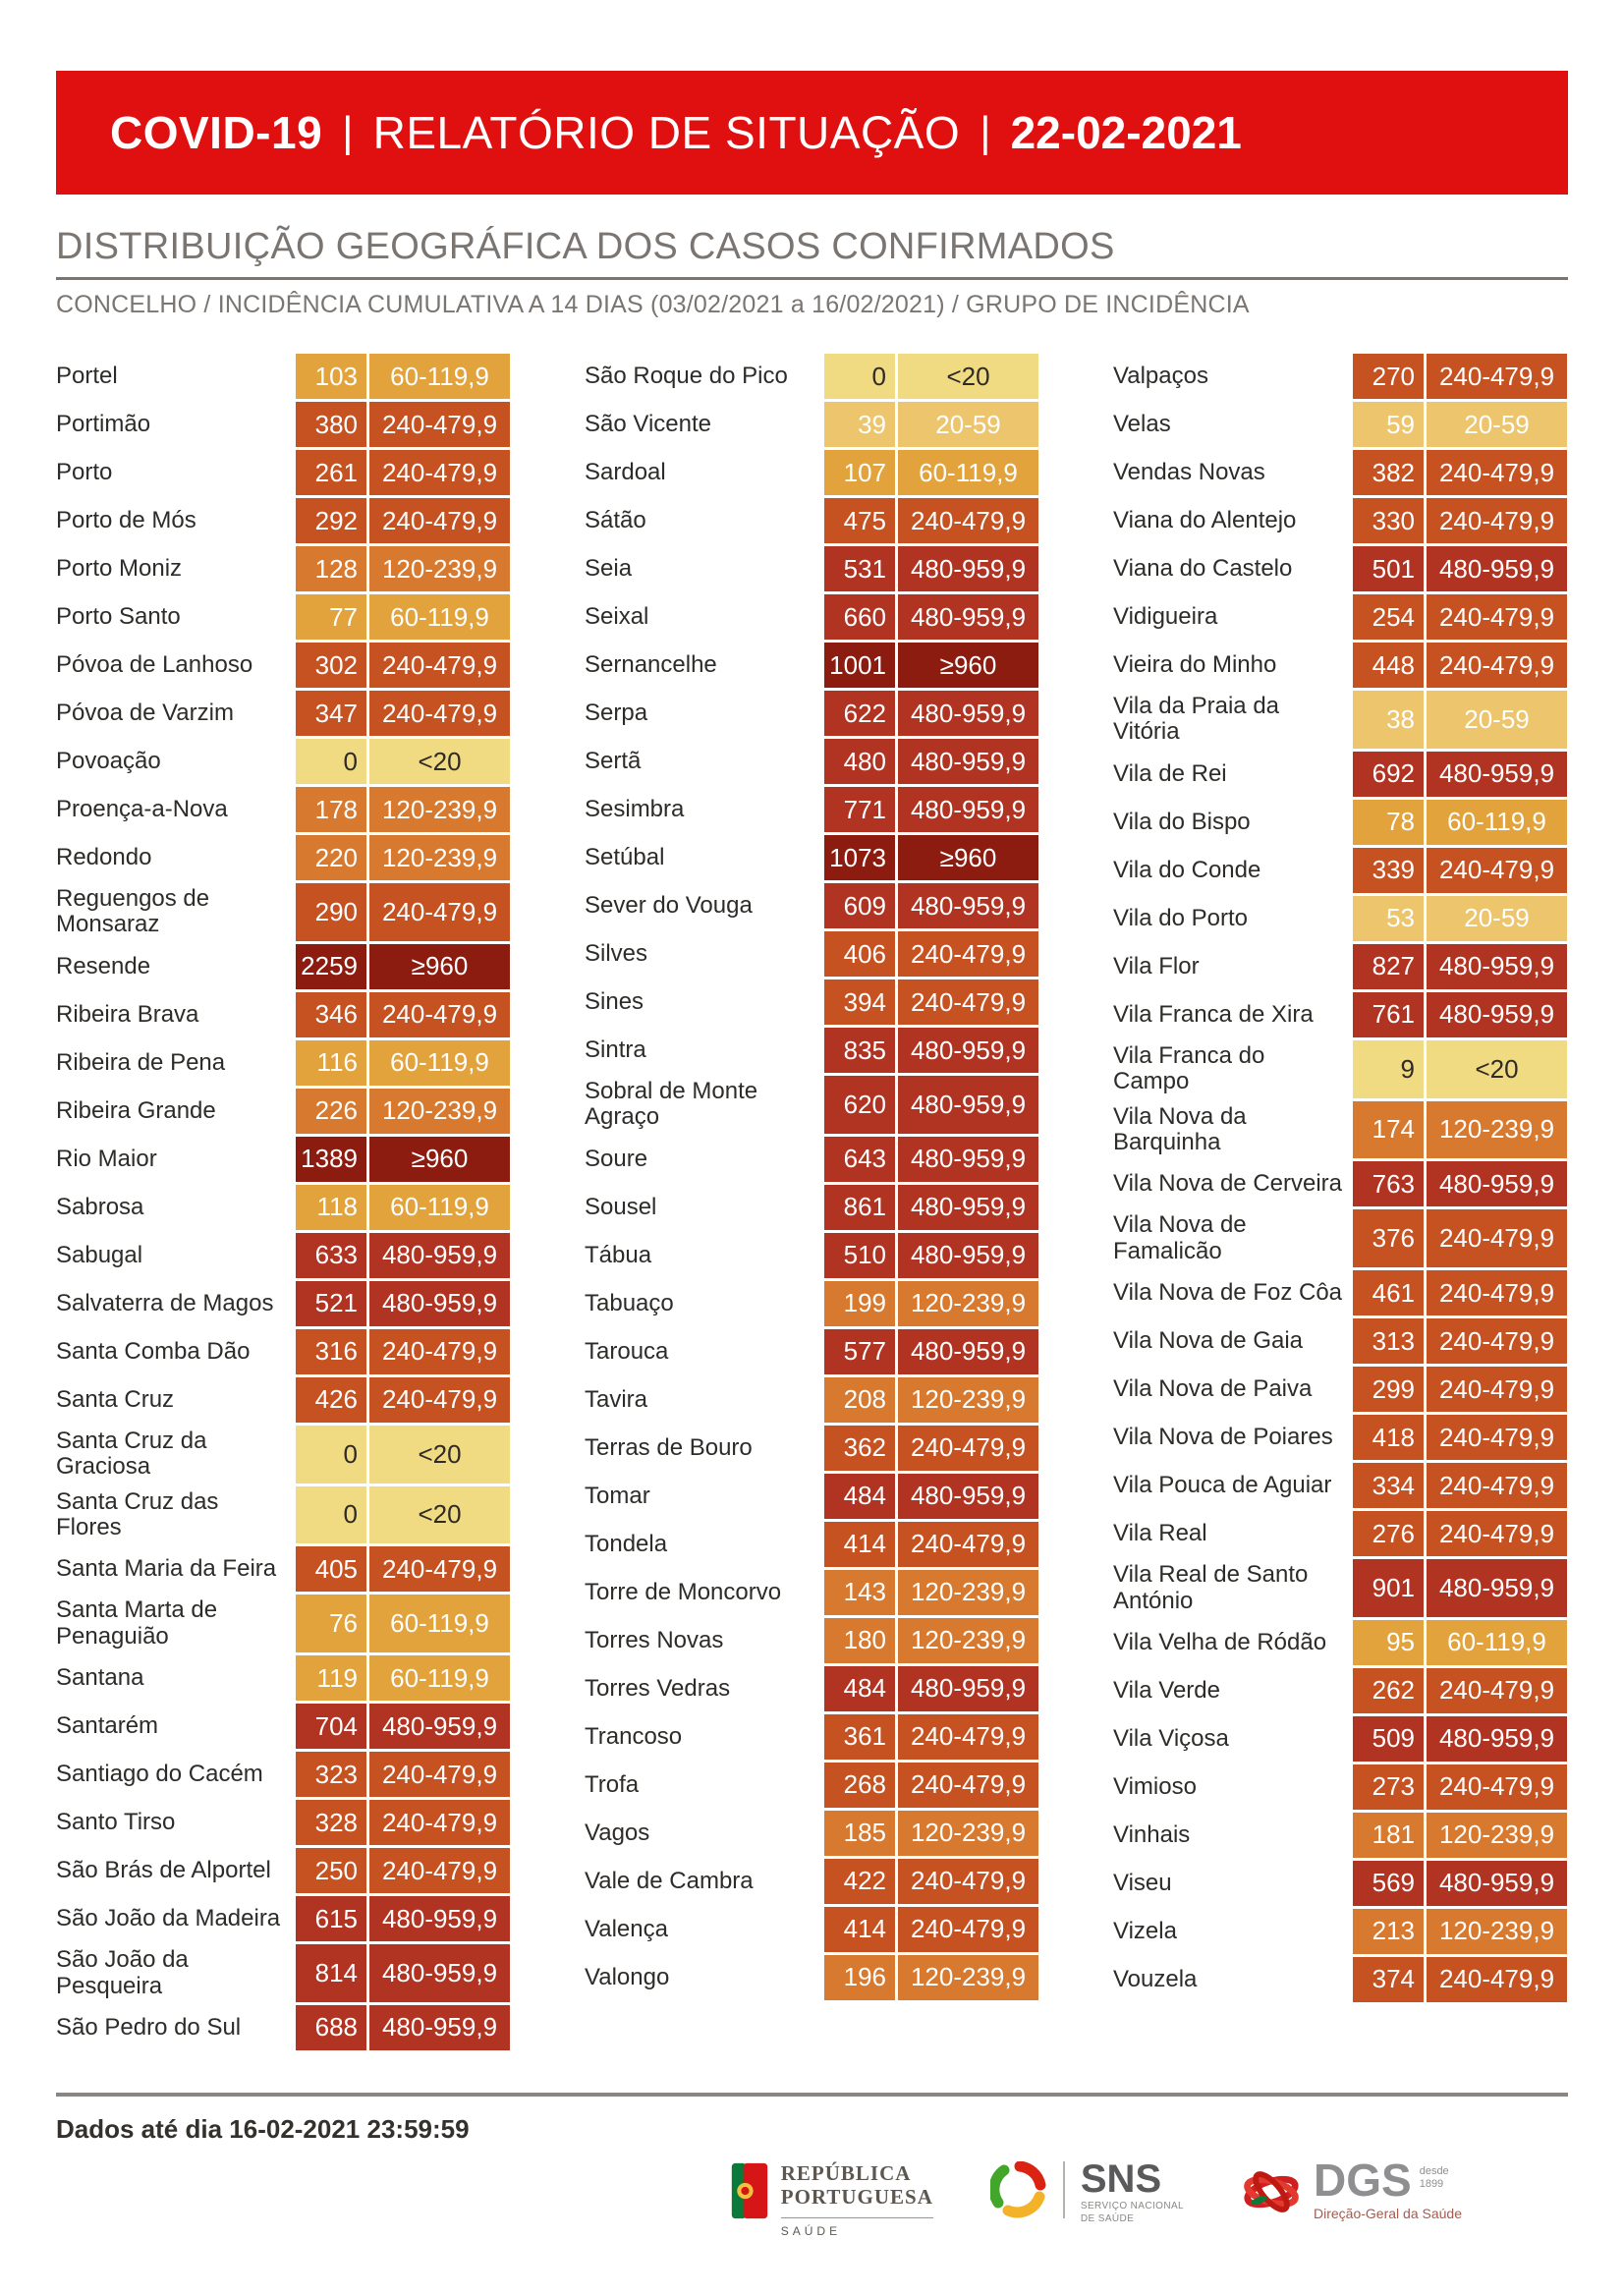 This screenshot has width=1624, height=2295. I want to click on municipality-name: Tondela, so click(626, 1544).